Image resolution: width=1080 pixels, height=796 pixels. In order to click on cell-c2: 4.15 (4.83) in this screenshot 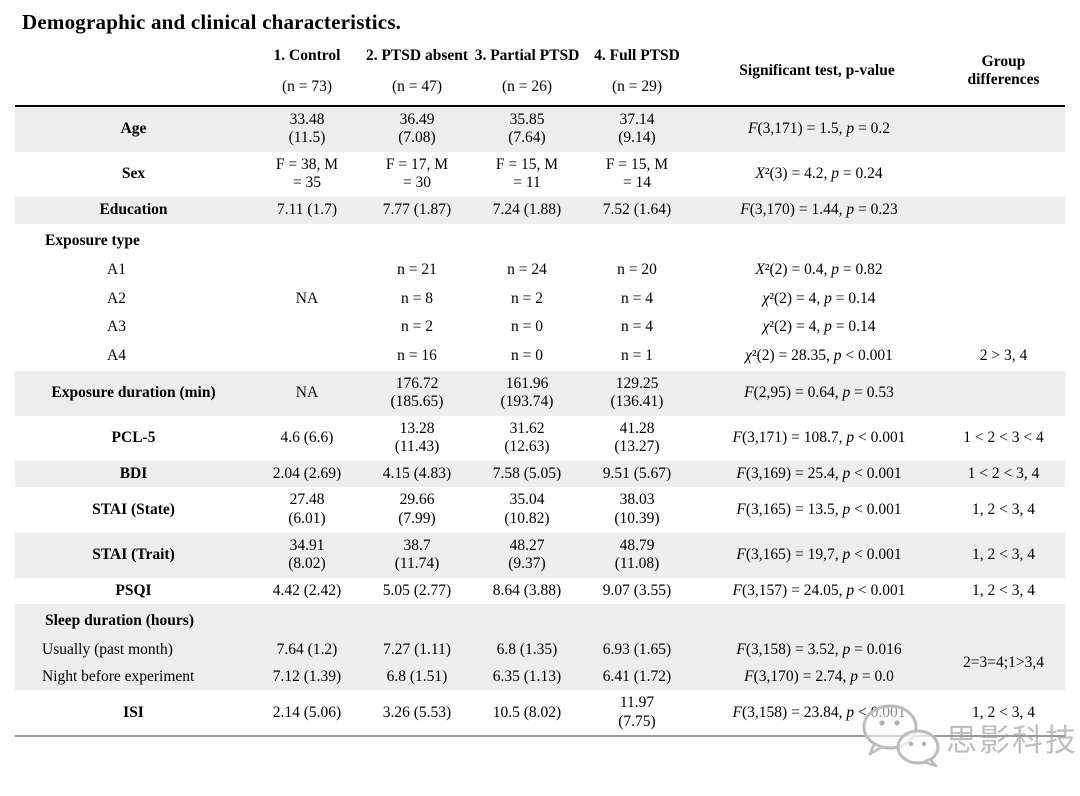, I will do `click(417, 473)`.